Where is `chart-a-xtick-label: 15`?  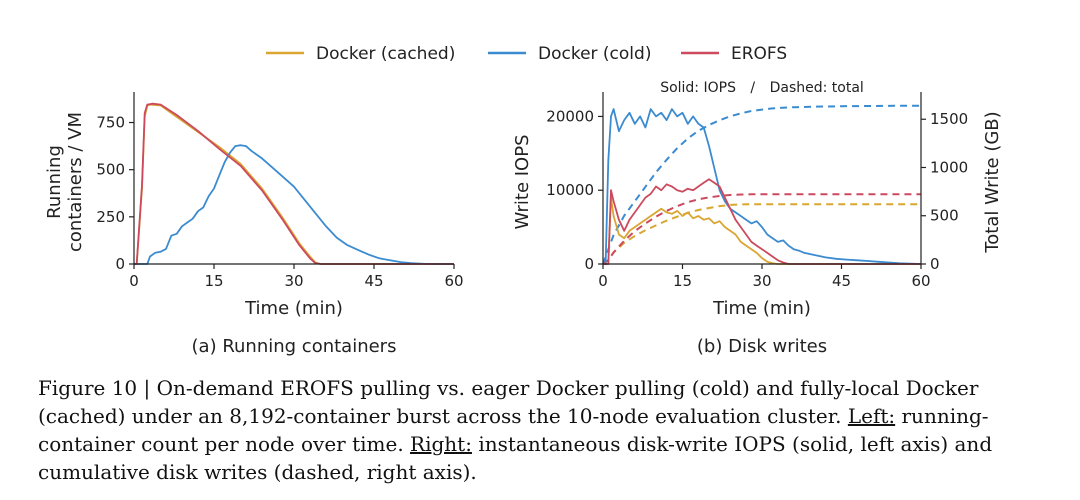 chart-a-xtick-label: 15 is located at coordinates (213, 281).